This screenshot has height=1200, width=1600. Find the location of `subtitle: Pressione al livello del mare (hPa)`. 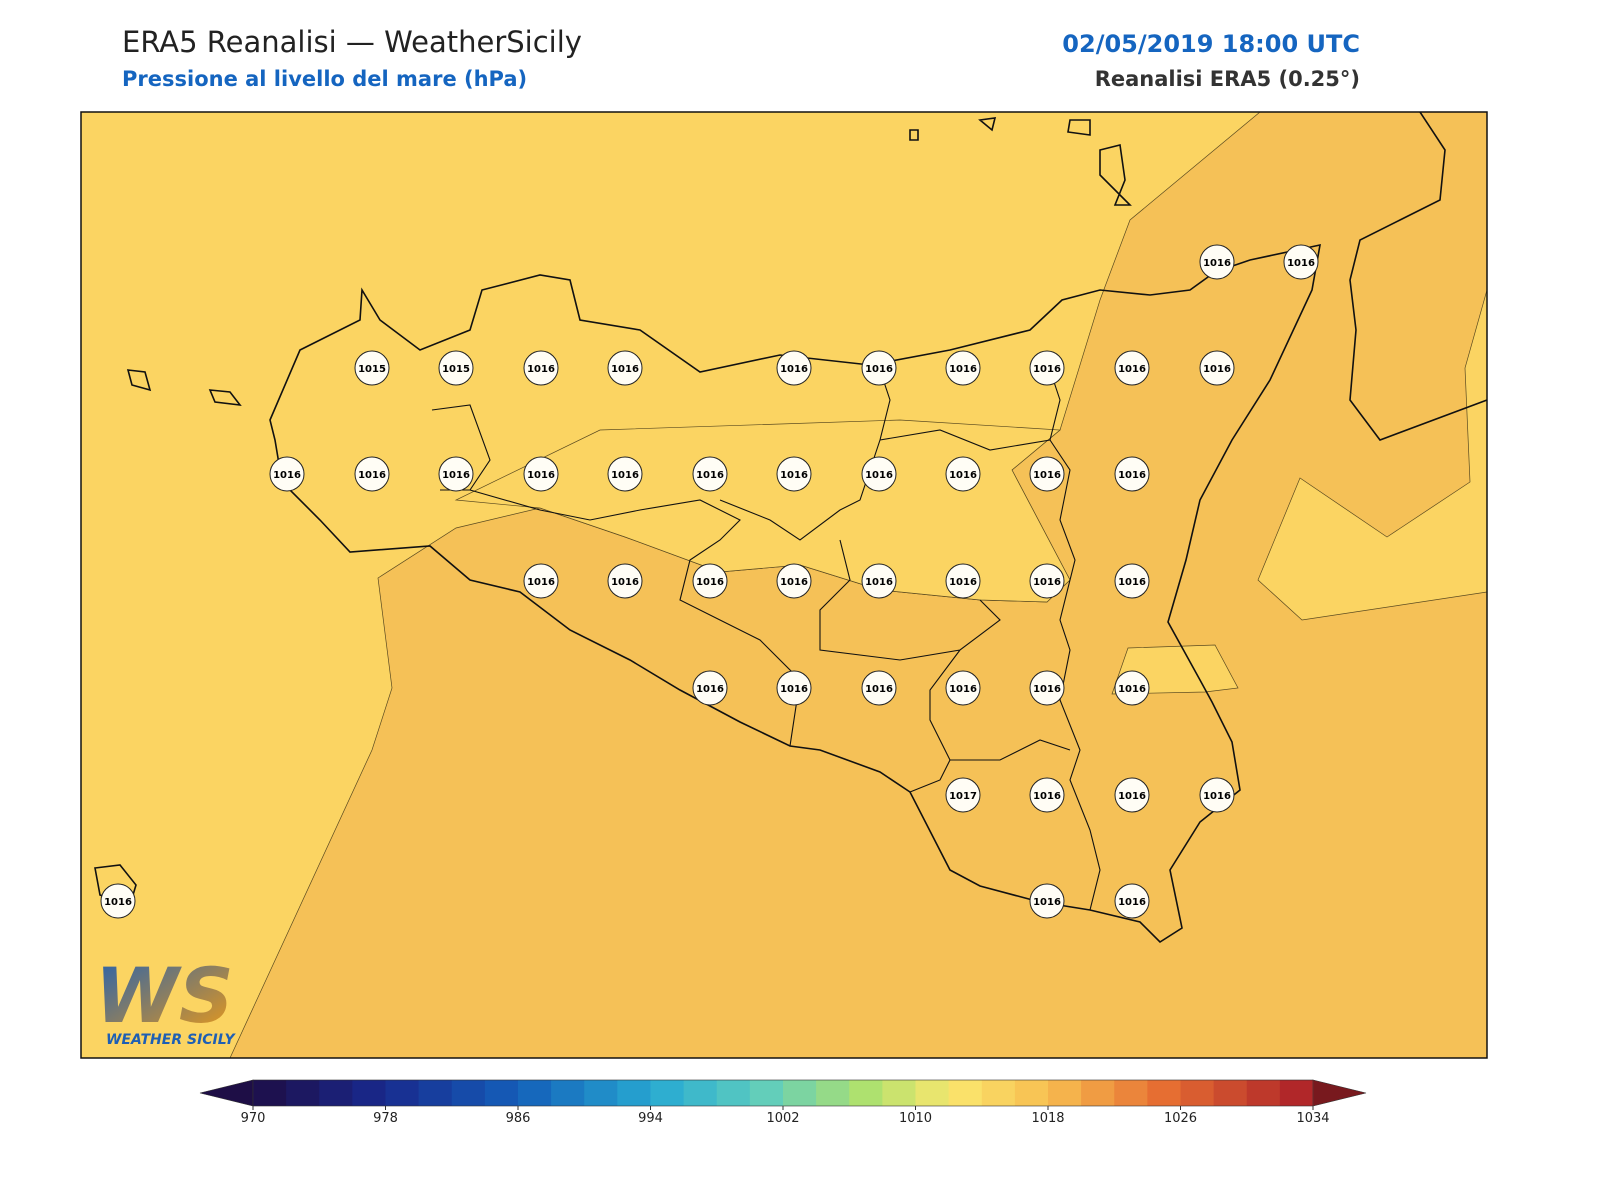

subtitle: Pressione al livello del mare (hPa) is located at coordinates (324, 79).